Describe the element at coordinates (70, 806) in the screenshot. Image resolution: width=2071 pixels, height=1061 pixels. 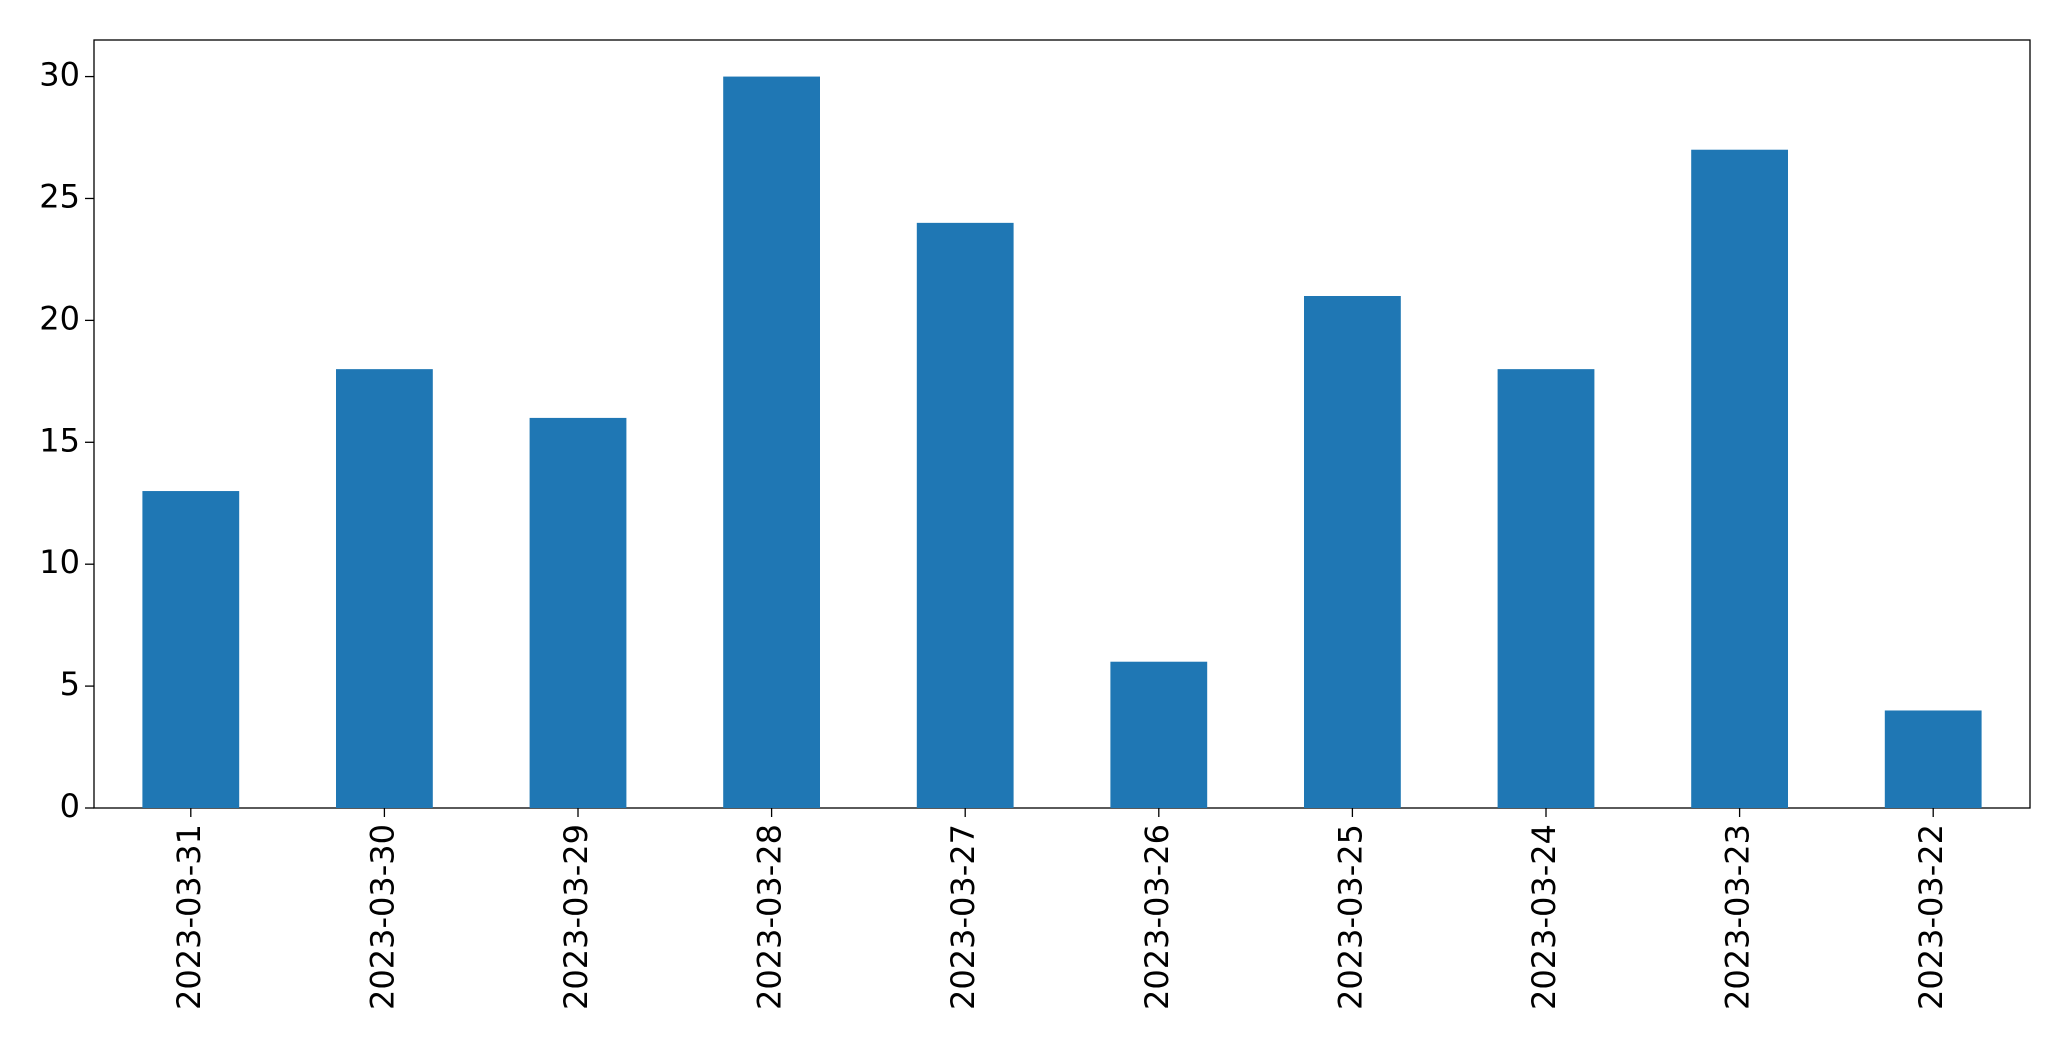
I see `y-tick-label: 0` at that location.